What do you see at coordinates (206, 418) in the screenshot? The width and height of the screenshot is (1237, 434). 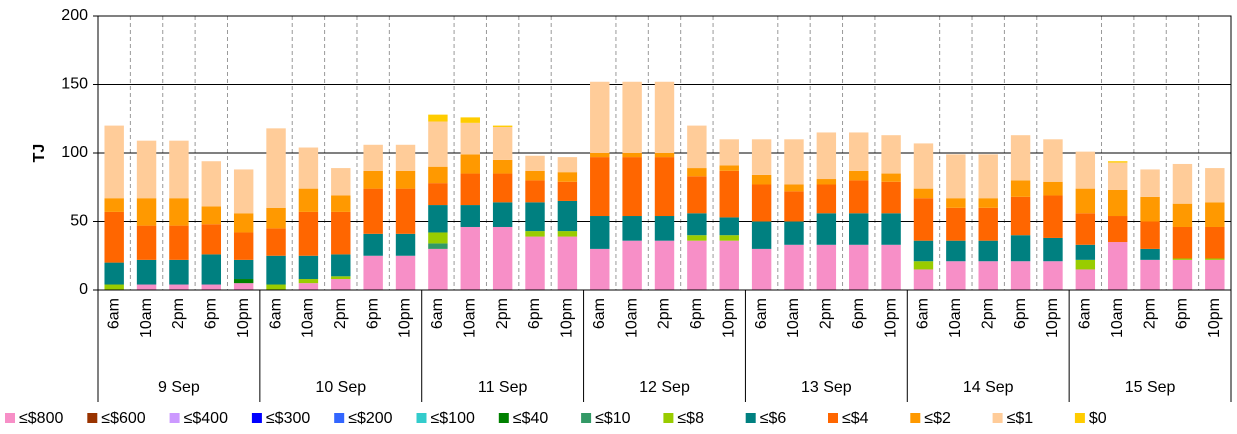 I see `legend-label: ≤$400` at bounding box center [206, 418].